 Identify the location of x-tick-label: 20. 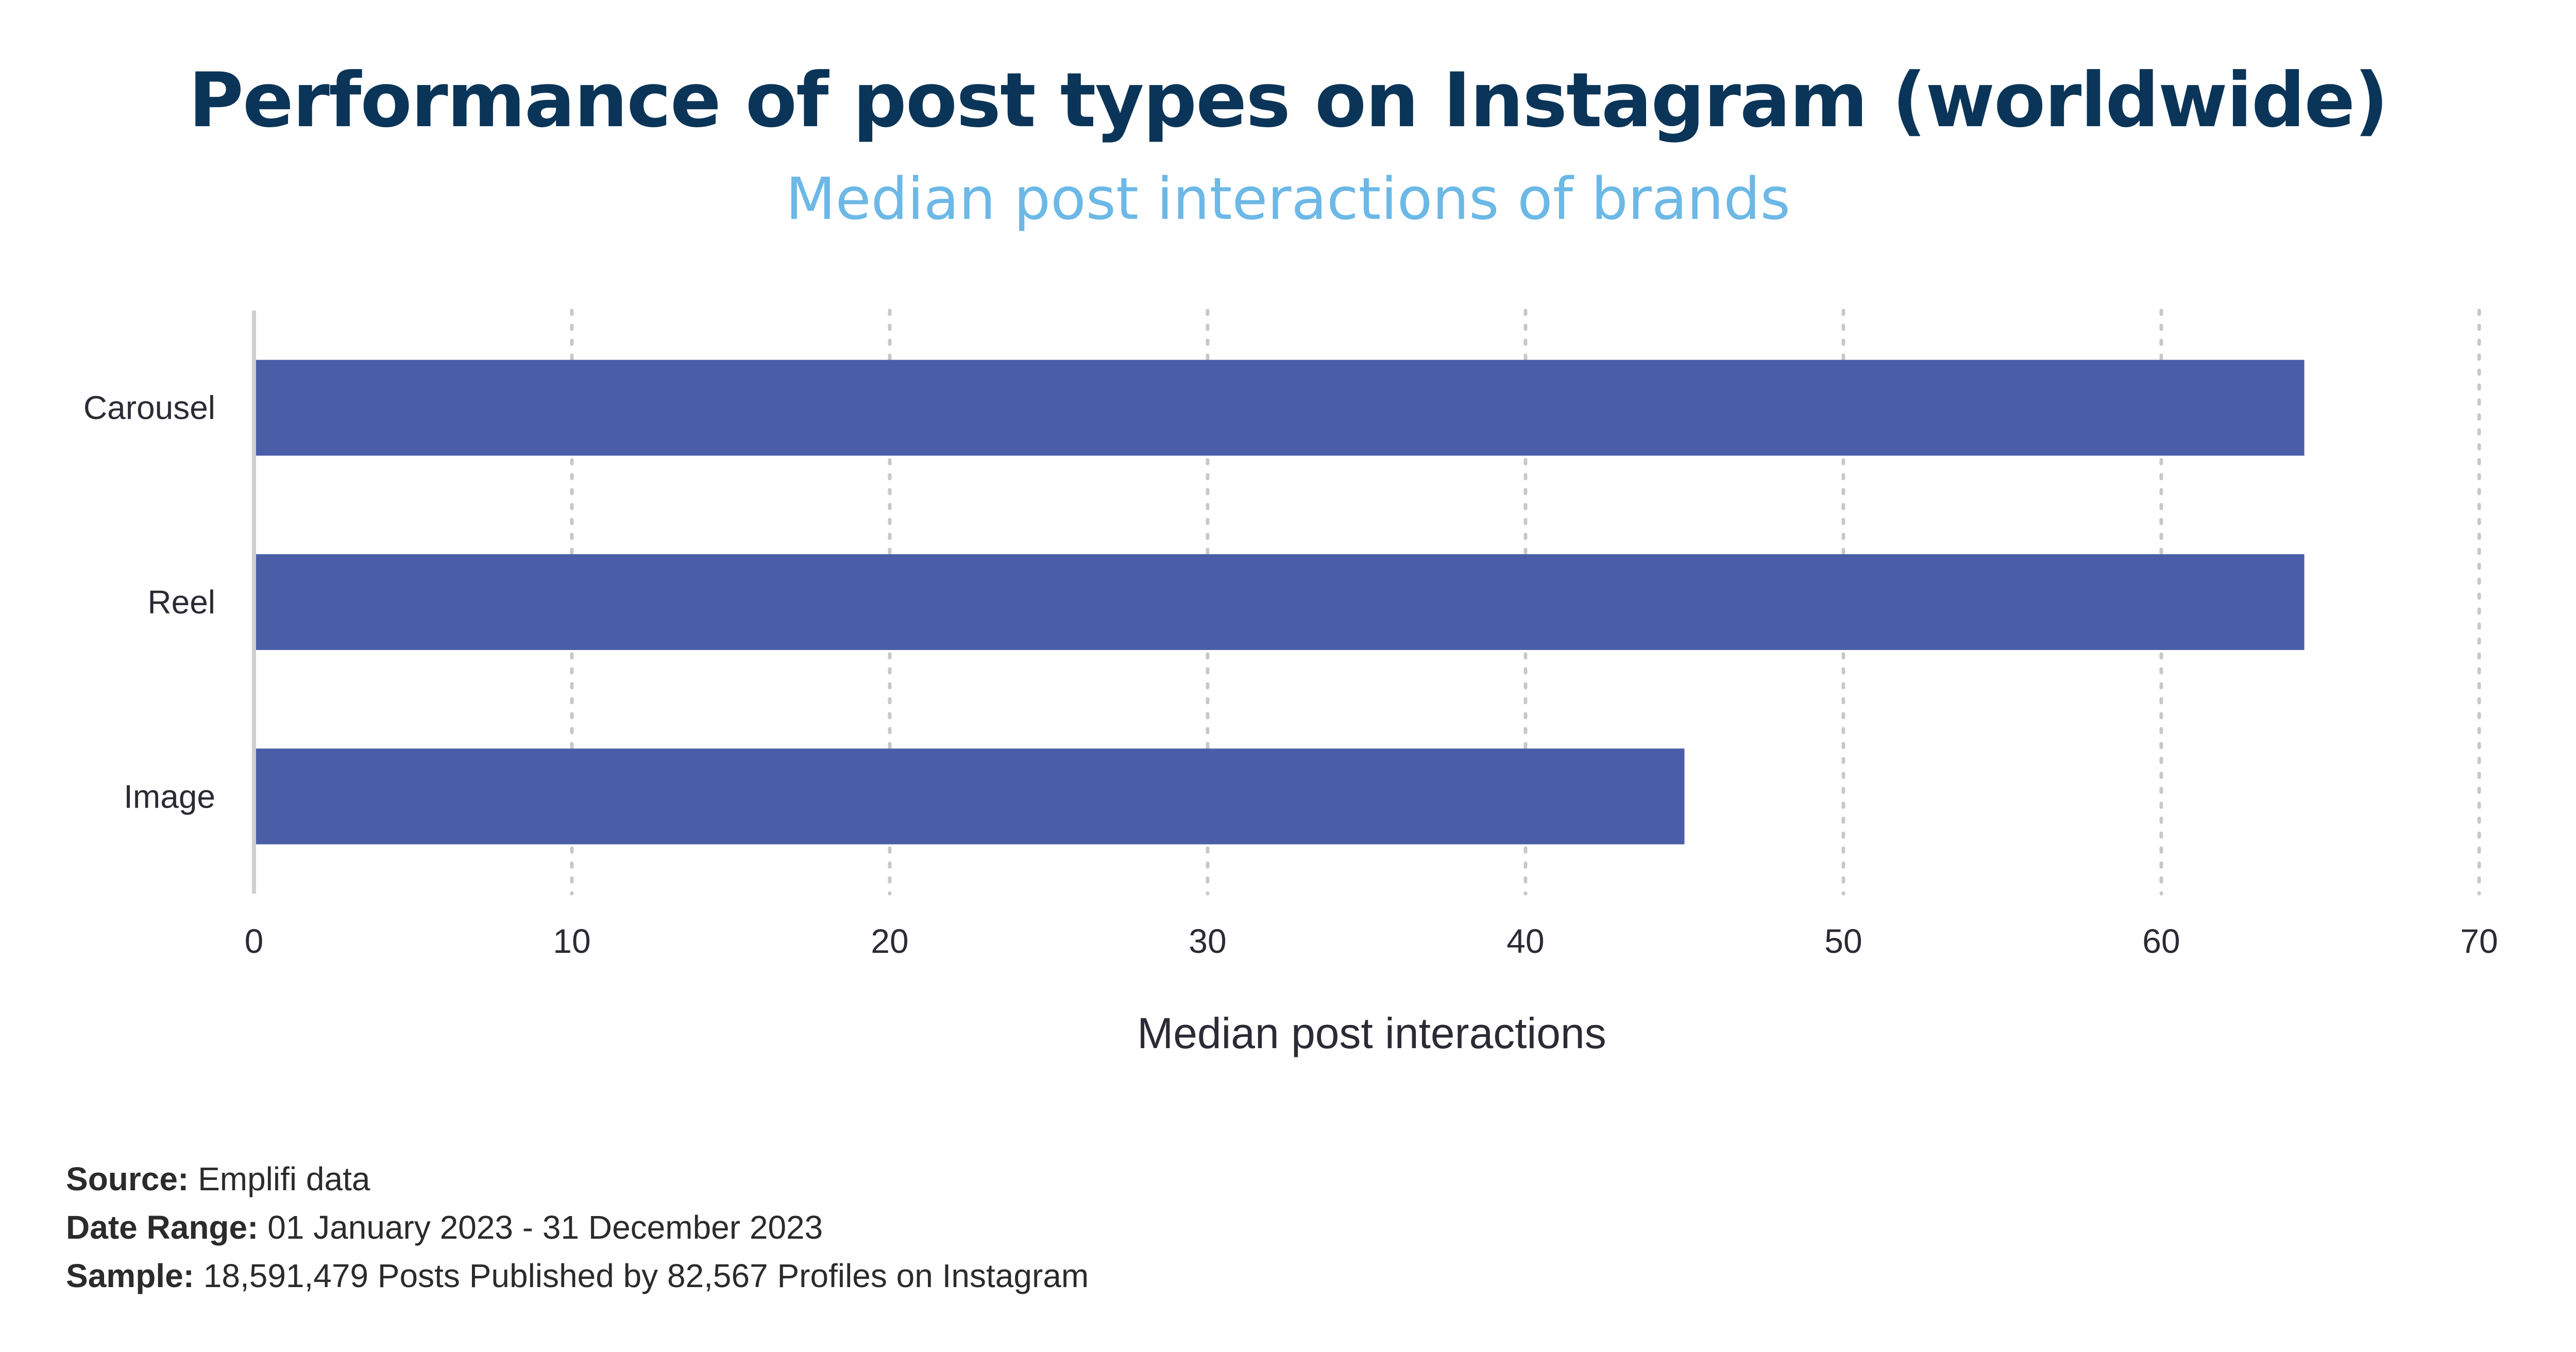
(889, 941).